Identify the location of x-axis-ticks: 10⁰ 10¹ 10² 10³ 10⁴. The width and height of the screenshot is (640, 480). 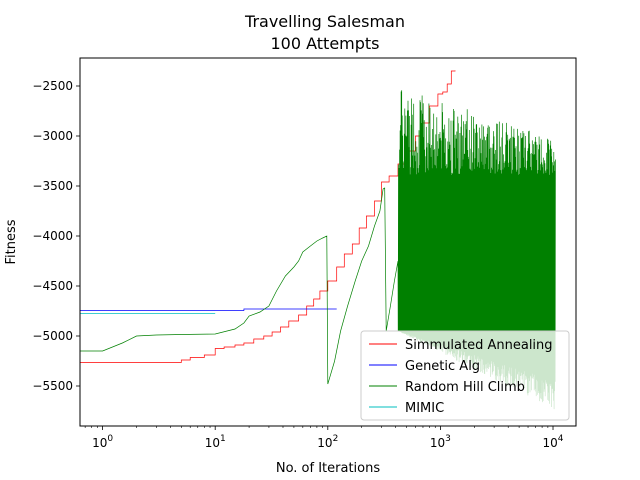
(324, 438).